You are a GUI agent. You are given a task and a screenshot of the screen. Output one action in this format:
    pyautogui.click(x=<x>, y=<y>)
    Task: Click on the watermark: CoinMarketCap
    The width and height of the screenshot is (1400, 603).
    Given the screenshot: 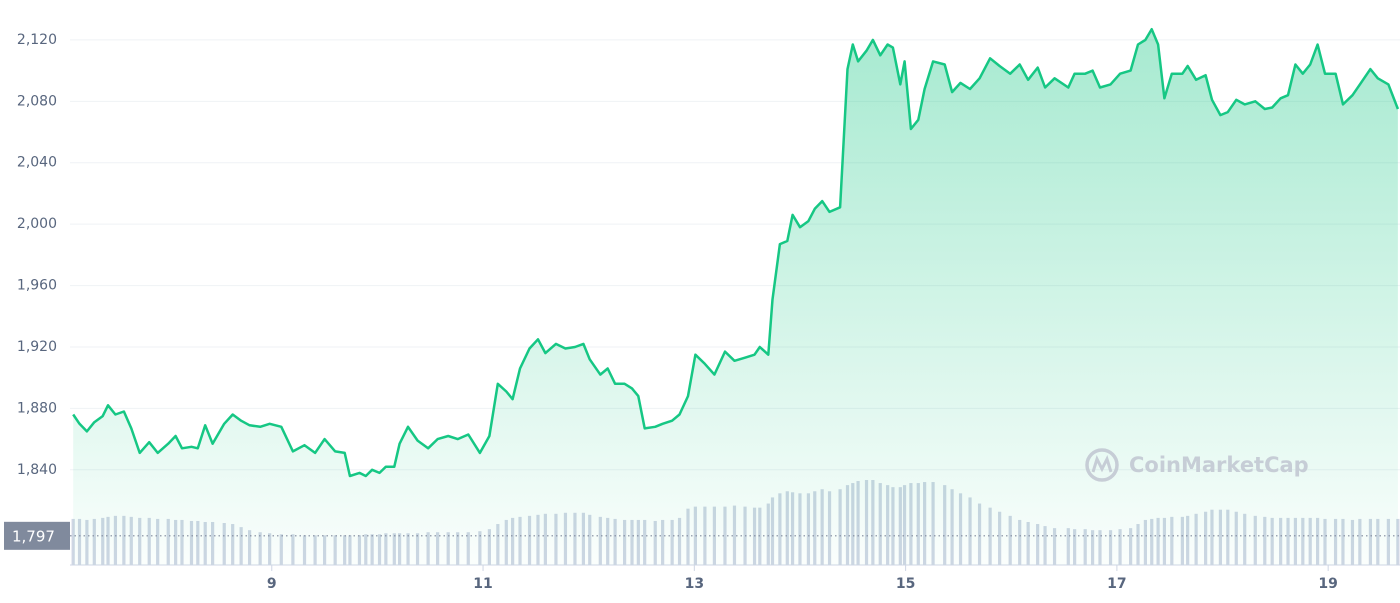 What is the action you would take?
    pyautogui.click(x=1197, y=465)
    